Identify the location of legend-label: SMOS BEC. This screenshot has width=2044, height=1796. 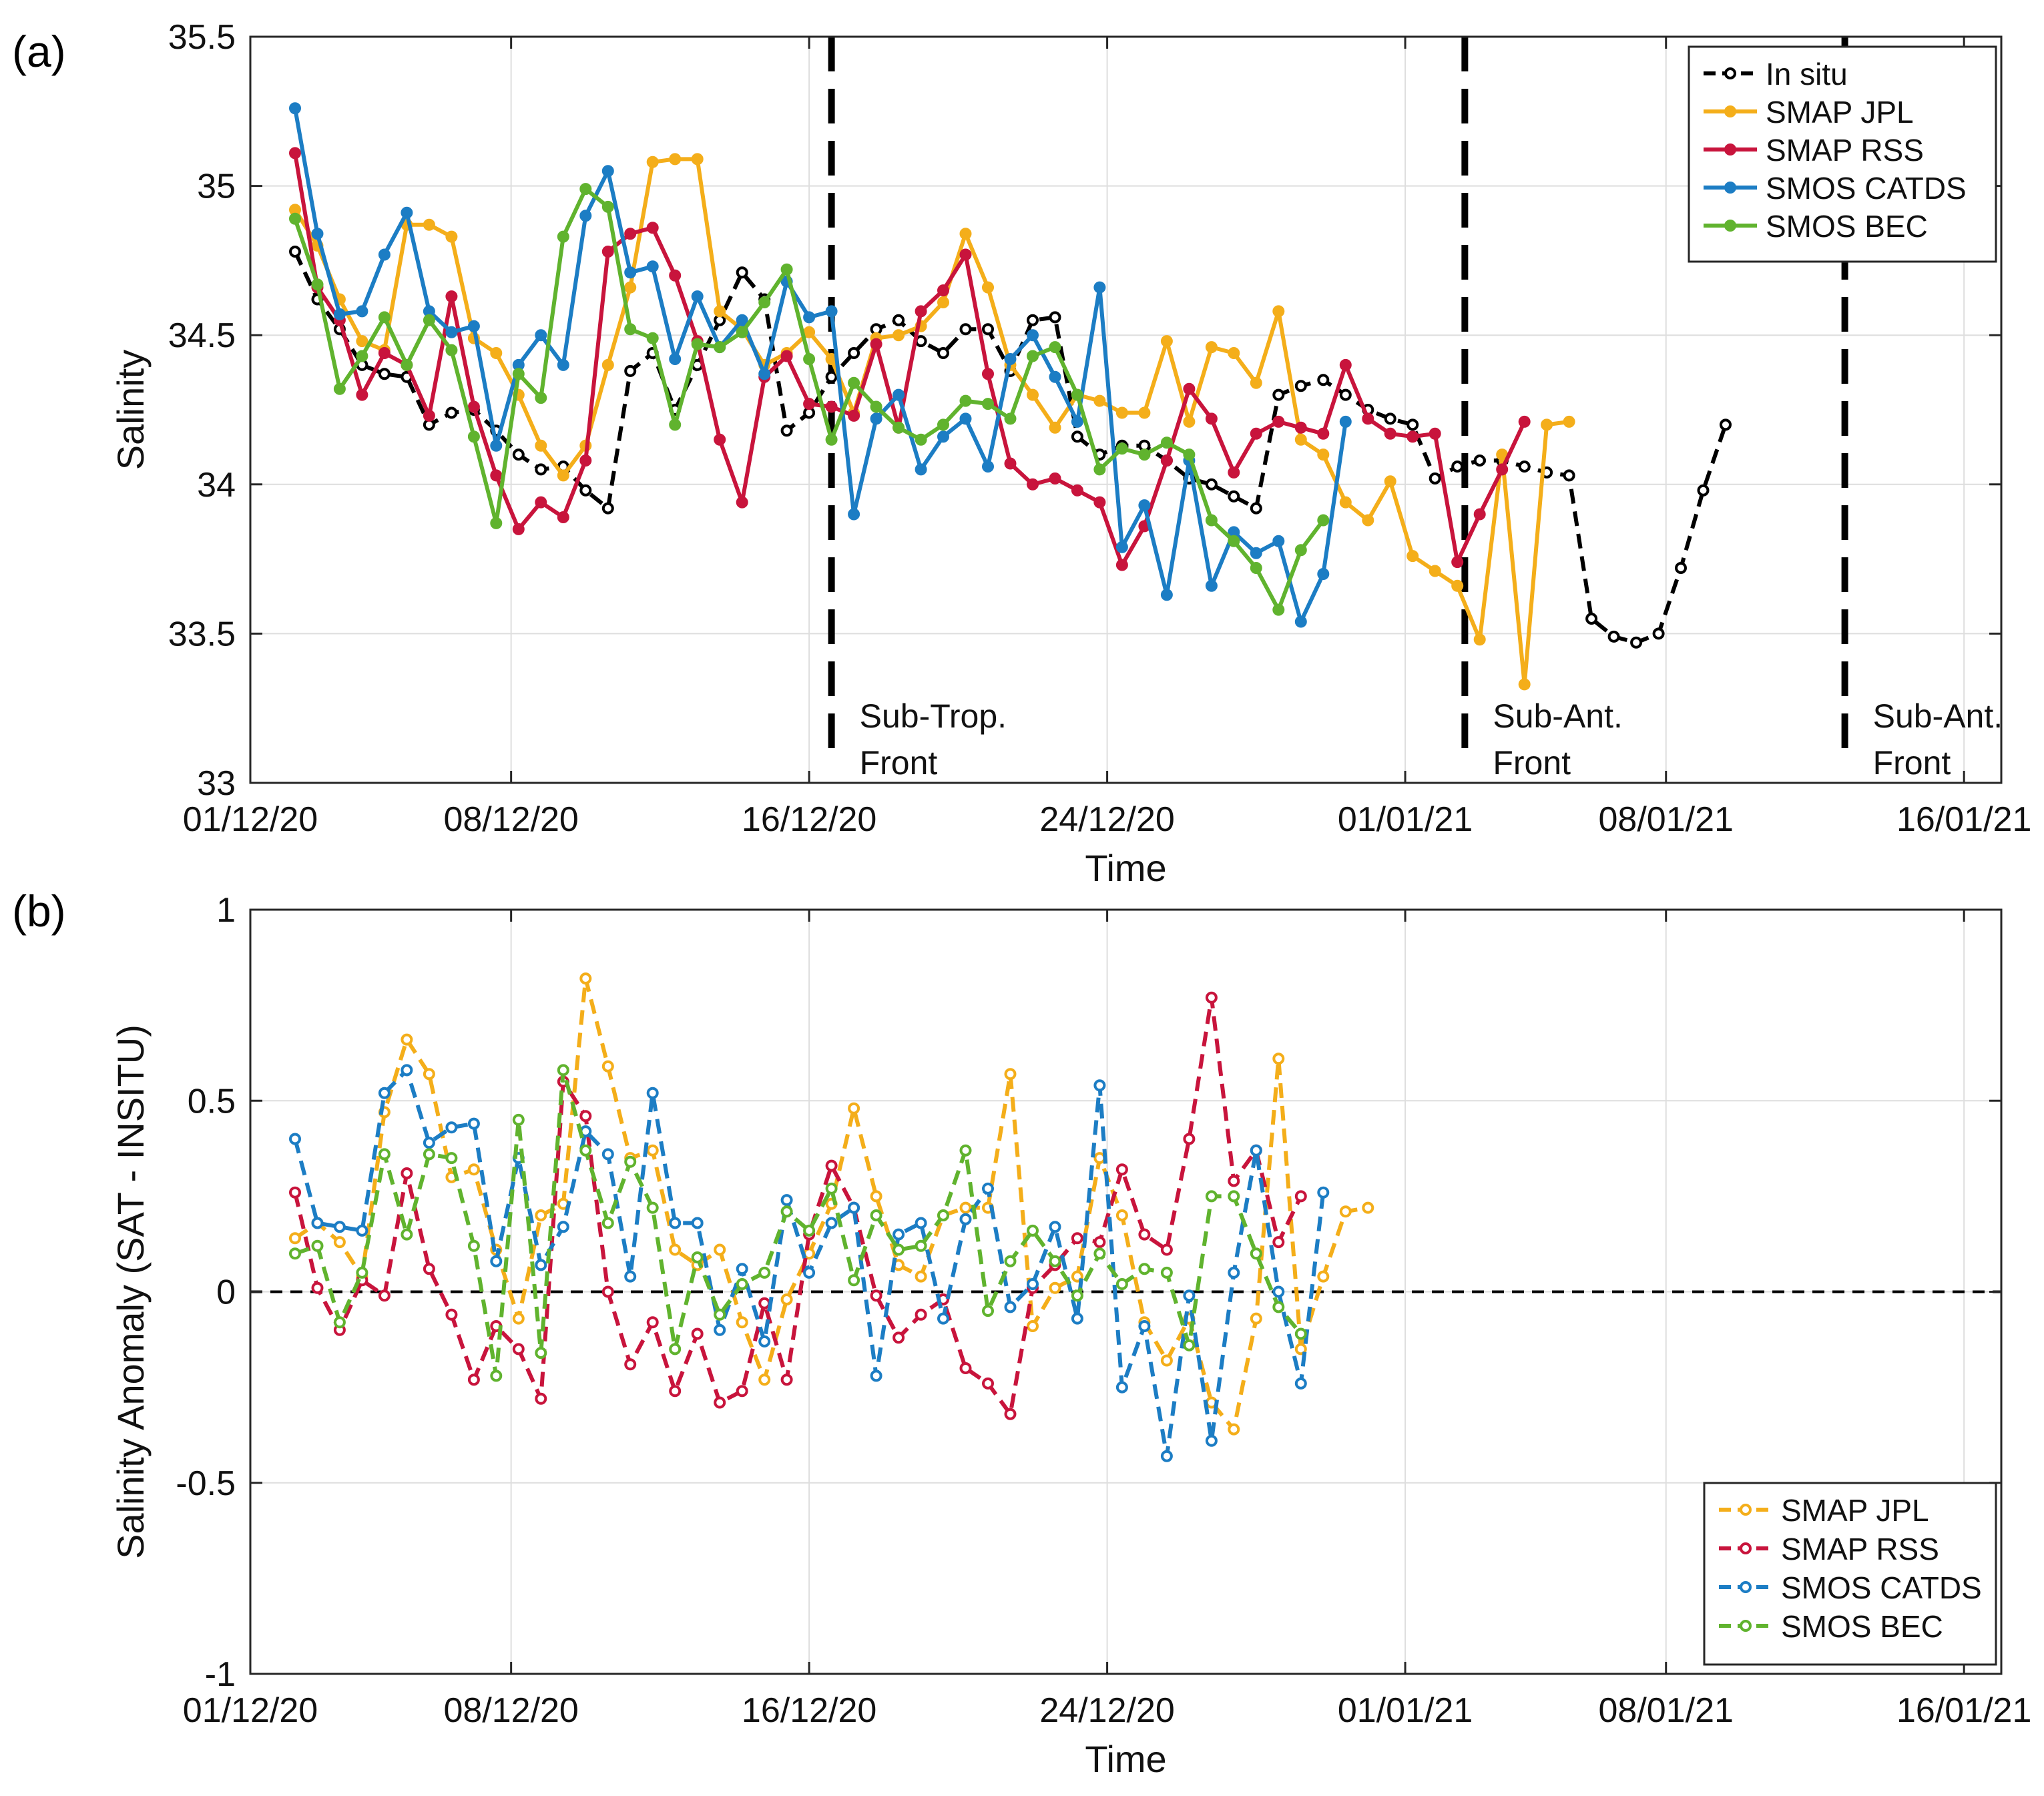
(1847, 226).